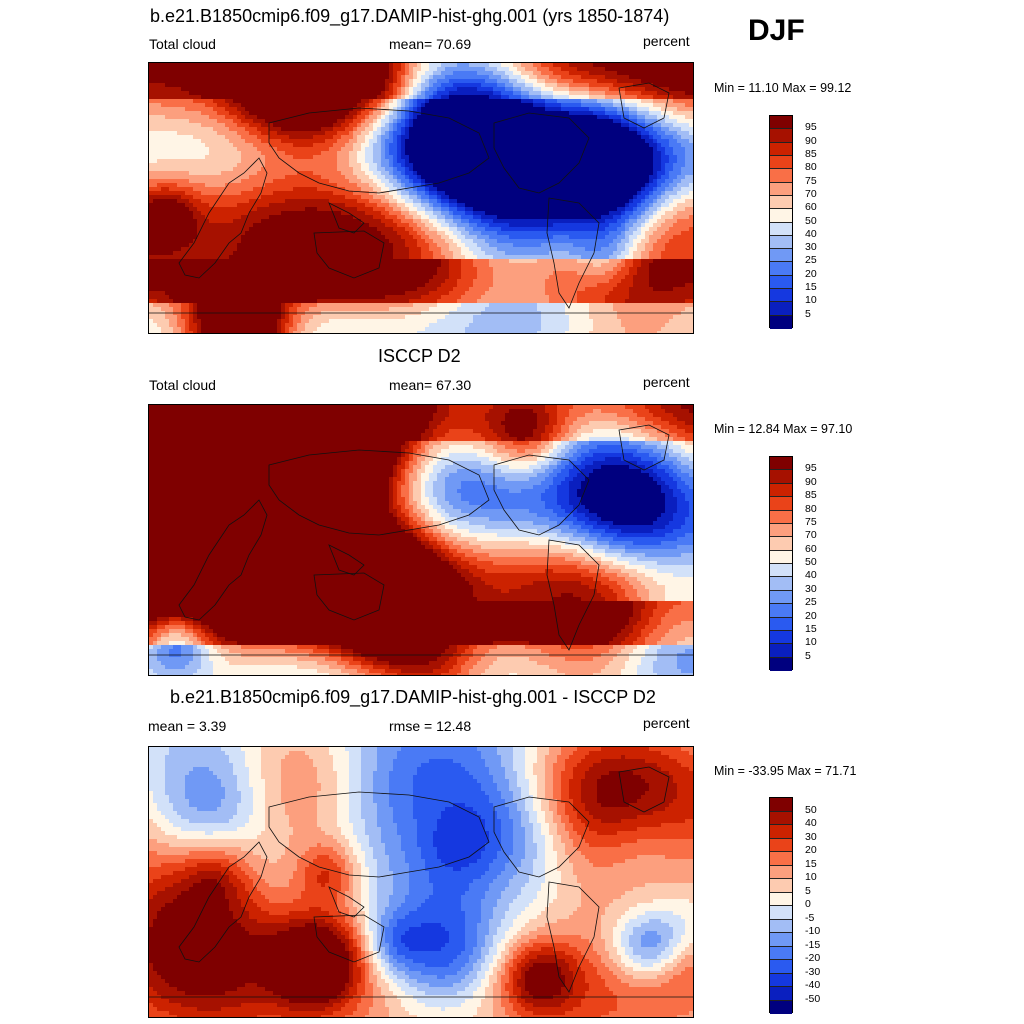 This screenshot has width=1024, height=1024. I want to click on panel3-map, so click(421, 882).